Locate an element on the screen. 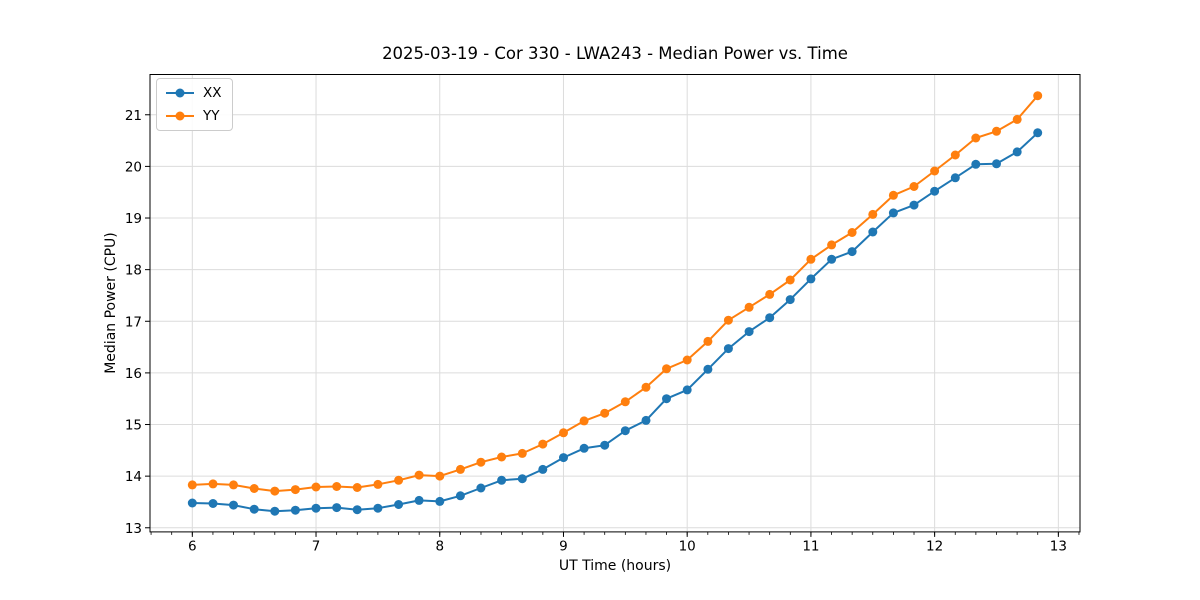 This screenshot has height=600, width=1200. y-tick-label: 17 is located at coordinates (133, 322).